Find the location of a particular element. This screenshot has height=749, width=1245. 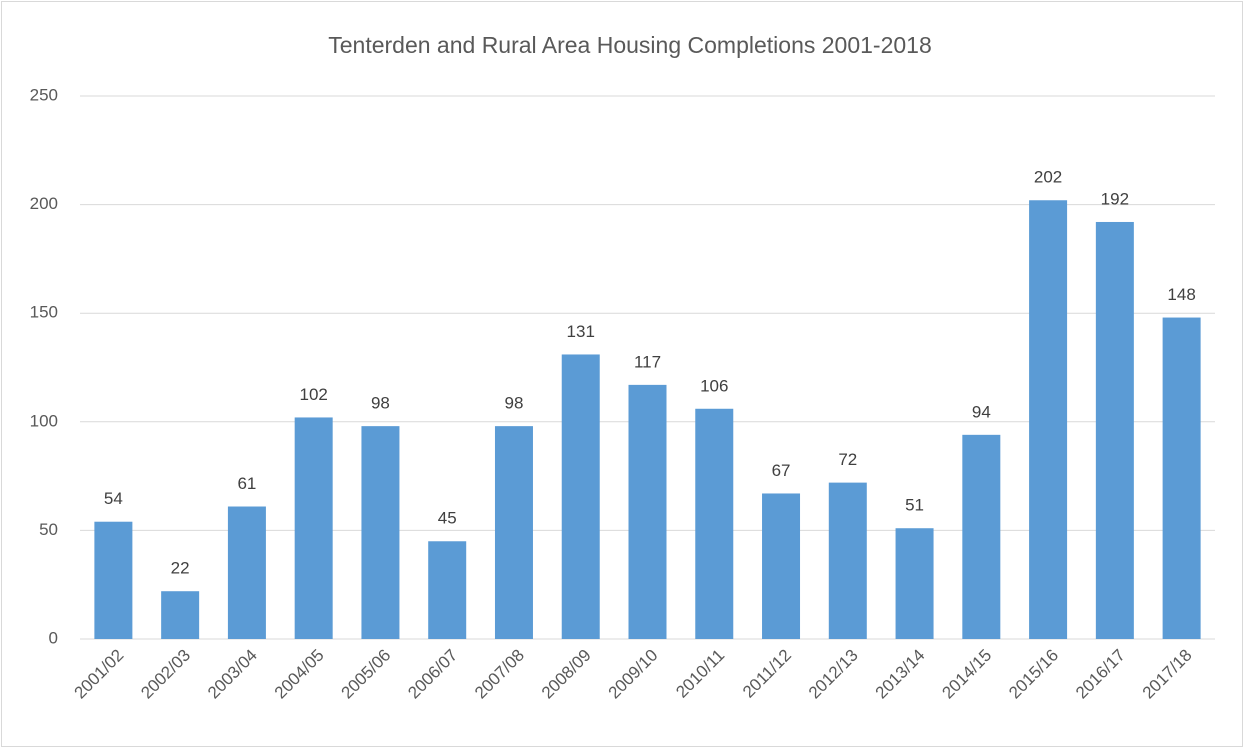

data-label: 106 is located at coordinates (714, 385).